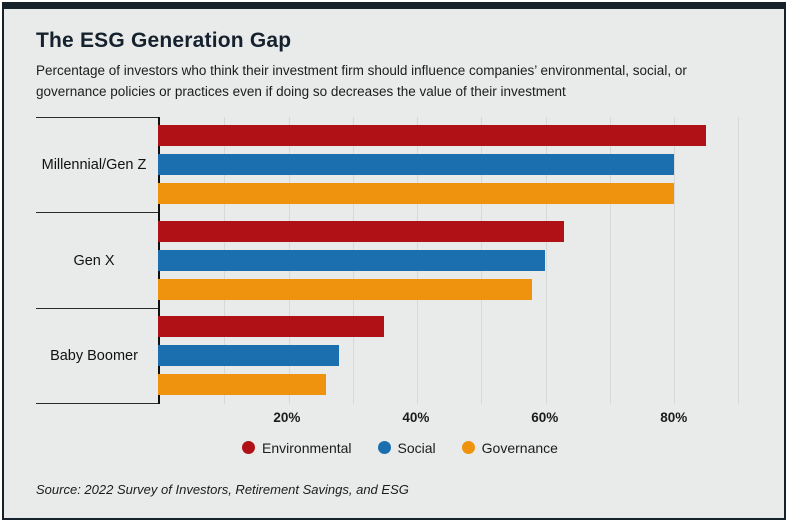  I want to click on category-label-baby-boomer: Baby Boomer, so click(97, 356).